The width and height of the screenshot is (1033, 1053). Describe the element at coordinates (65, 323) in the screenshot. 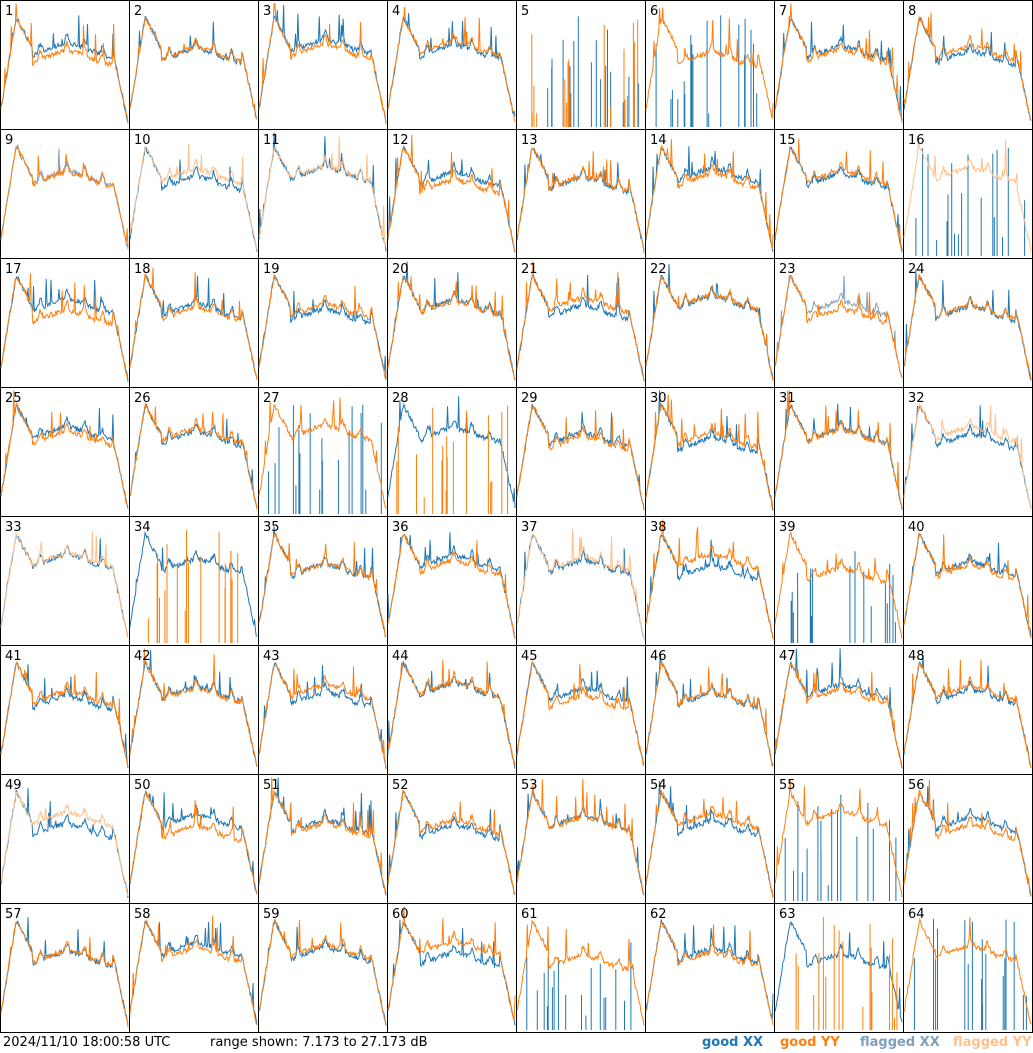

I see `panel-17: 17` at that location.